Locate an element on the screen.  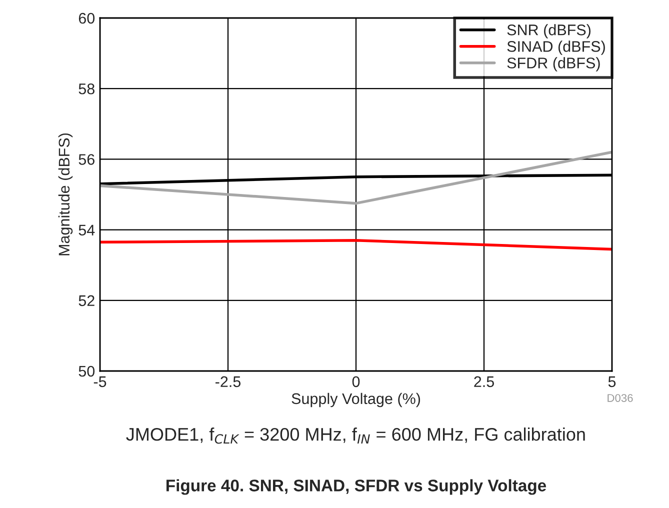
y-tick-label: 60 is located at coordinates (86, 18).